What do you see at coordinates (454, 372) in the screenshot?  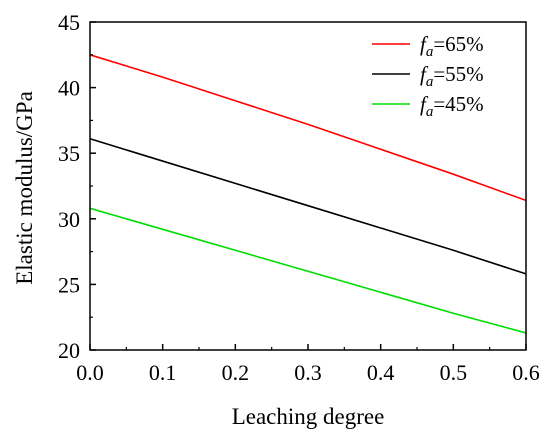 I see `x-tick-label: 0.5` at bounding box center [454, 372].